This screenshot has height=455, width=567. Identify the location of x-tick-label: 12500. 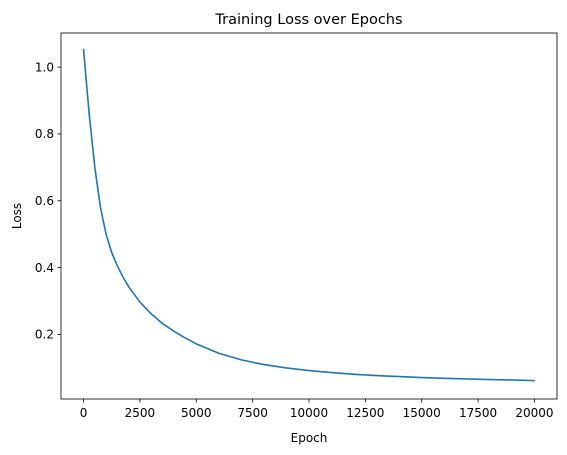
(365, 413).